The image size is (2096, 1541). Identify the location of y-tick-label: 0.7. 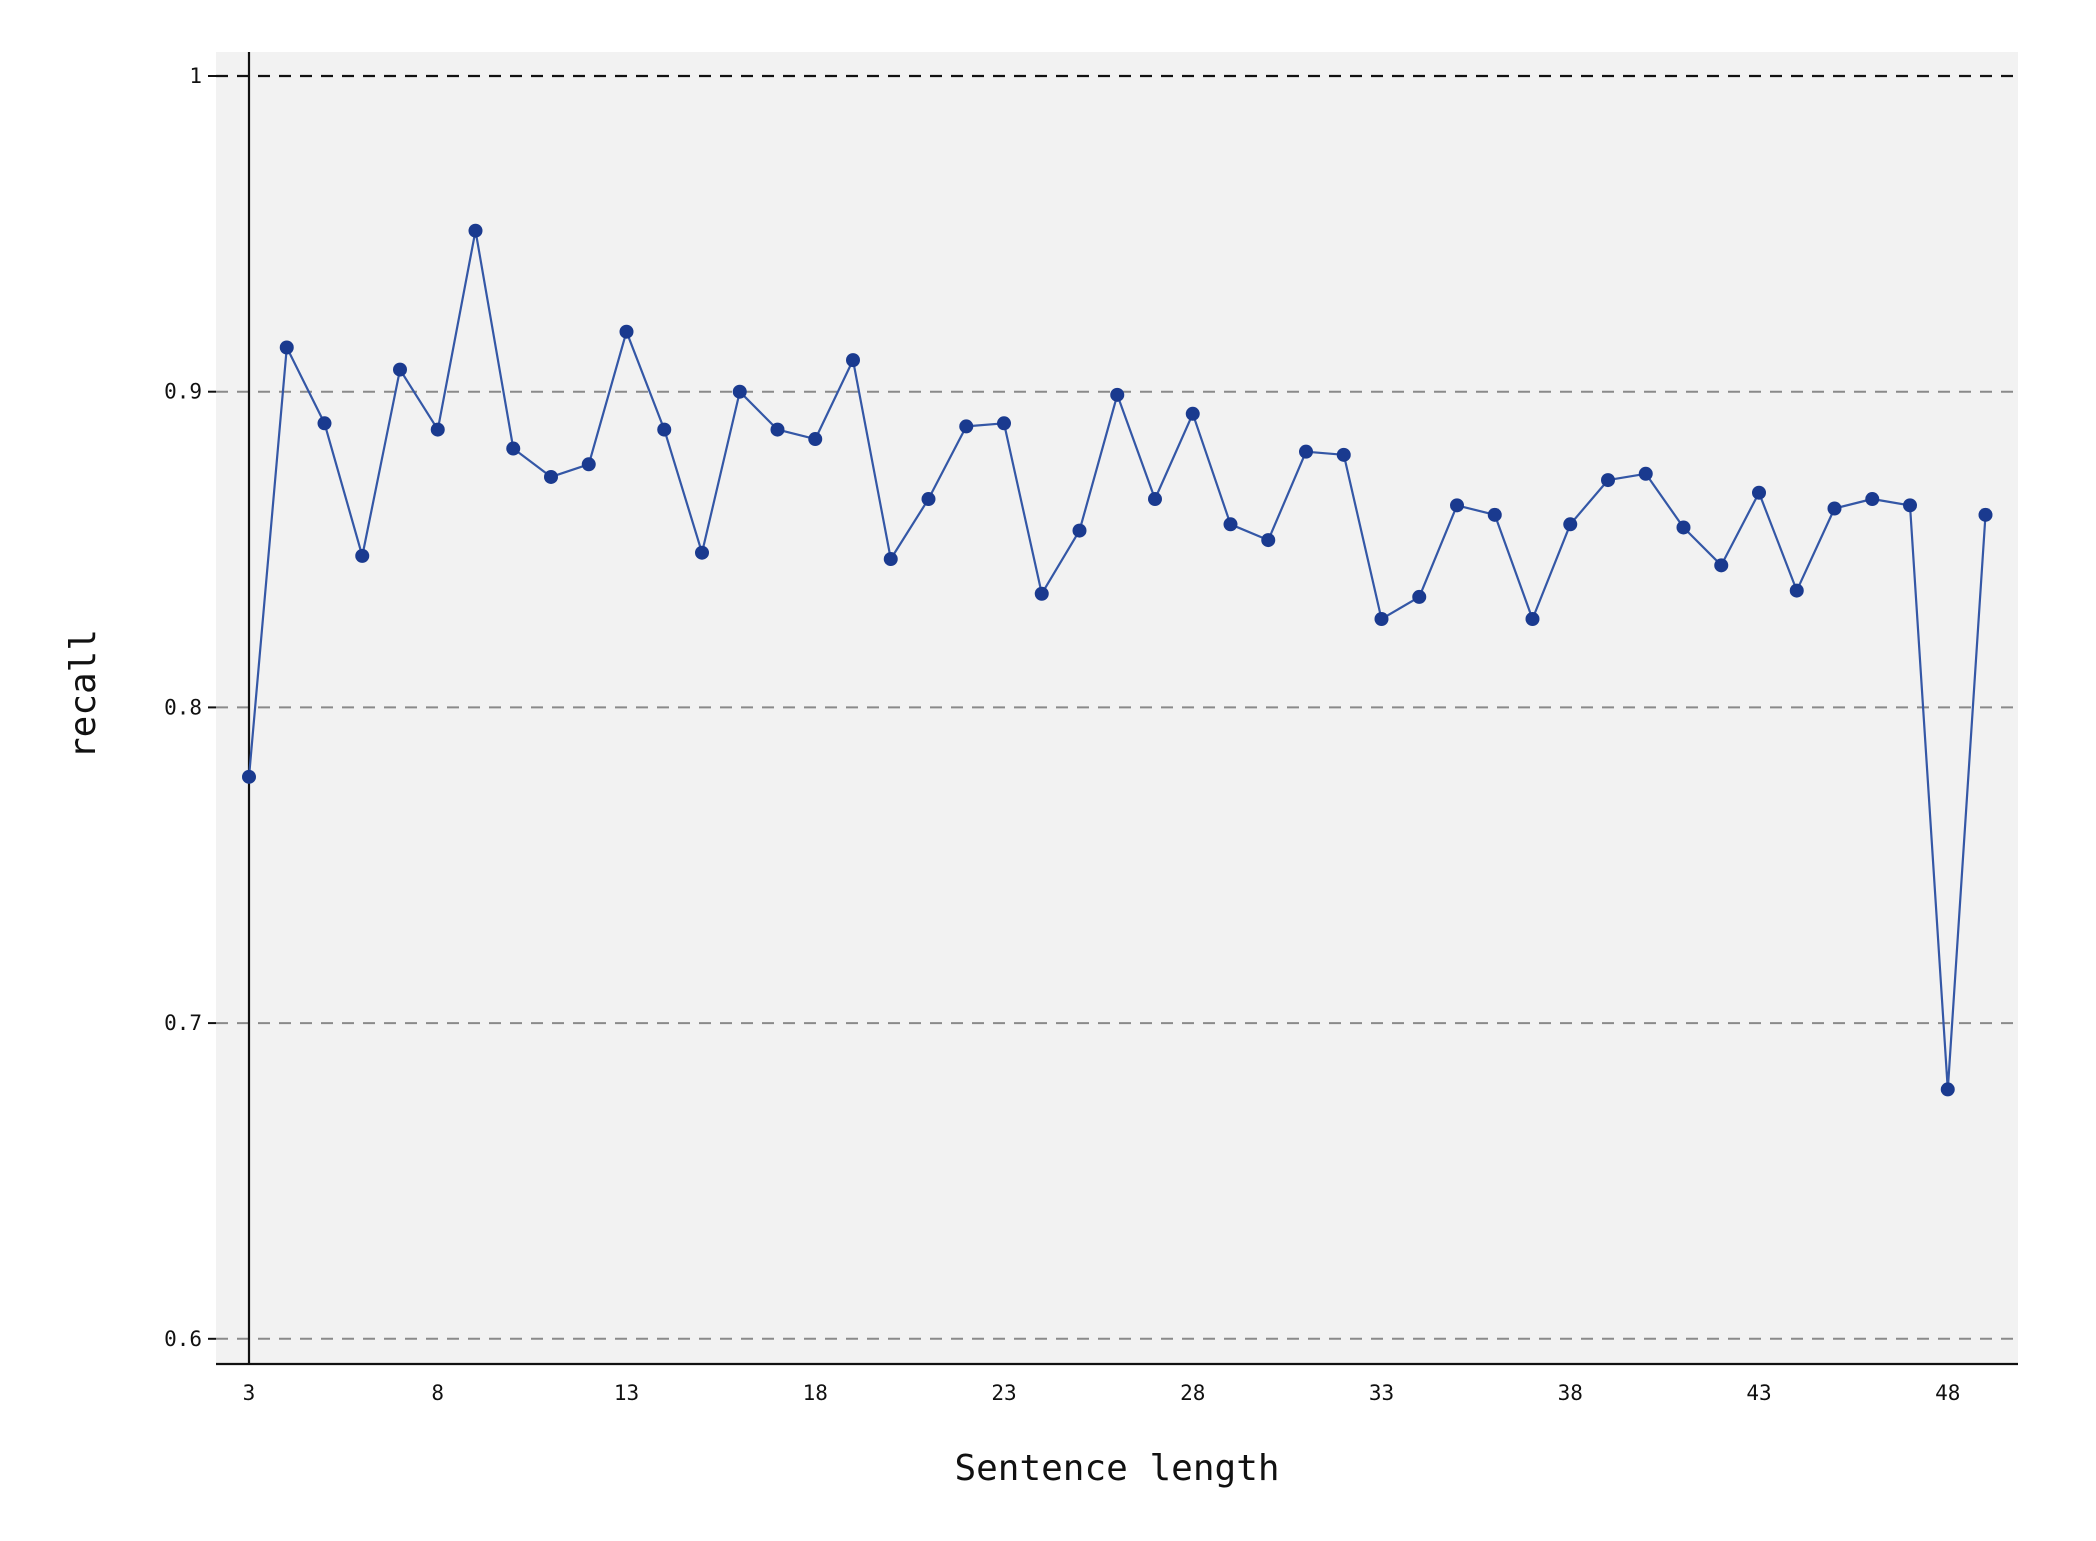
(183, 1023).